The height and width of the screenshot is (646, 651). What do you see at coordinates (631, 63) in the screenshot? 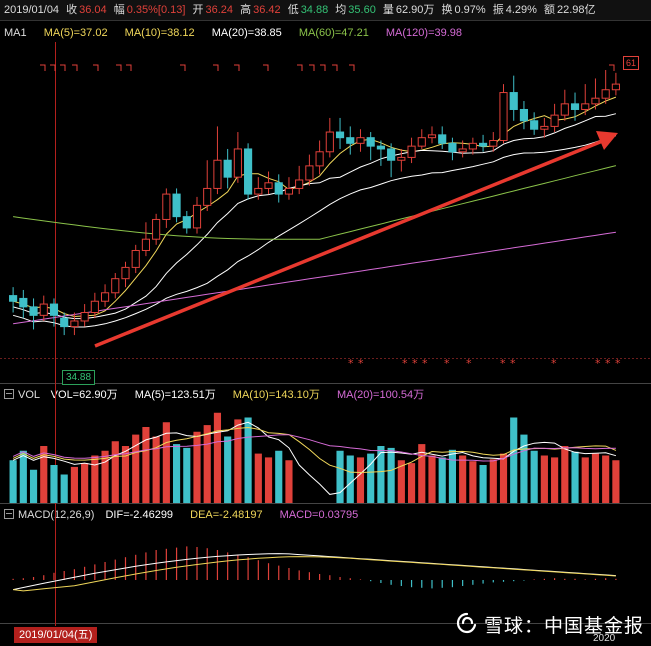
I see `high-price-marker: 61` at bounding box center [631, 63].